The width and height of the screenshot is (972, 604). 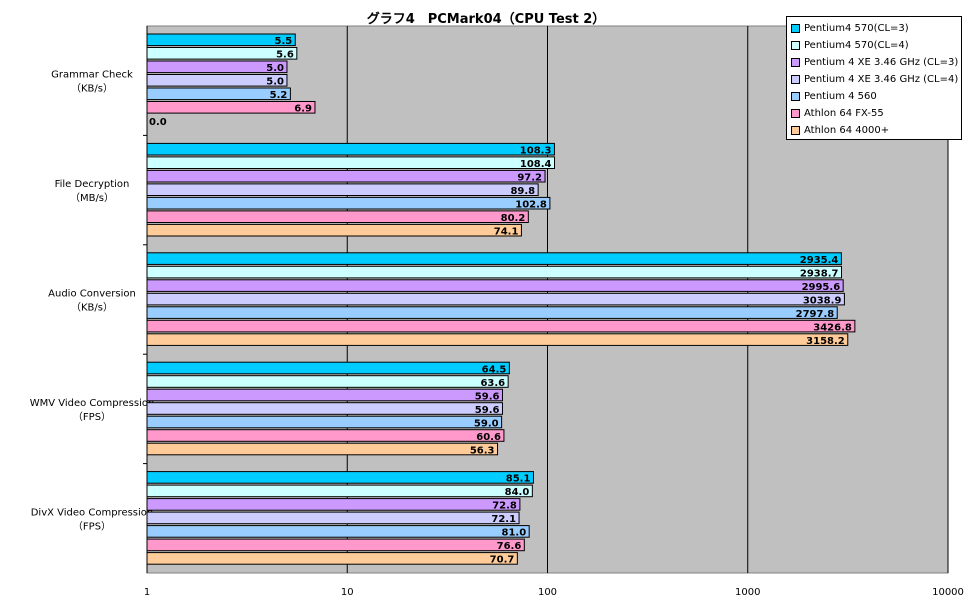 What do you see at coordinates (506, 232) in the screenshot?
I see `data-label: 74.1` at bounding box center [506, 232].